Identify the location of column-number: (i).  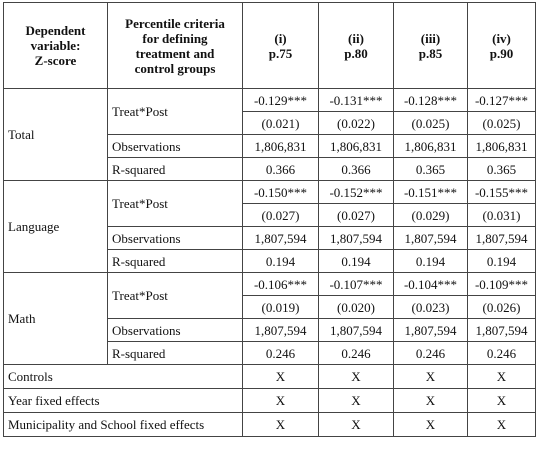
(280, 38).